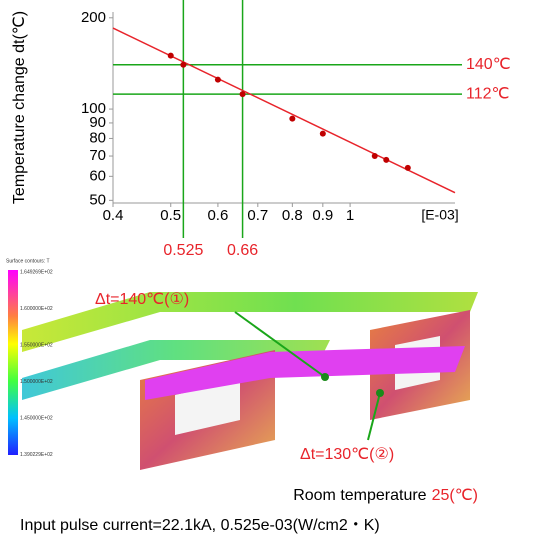 The image size is (535, 544). What do you see at coordinates (93, 17) in the screenshot?
I see `y-tick-label: 200` at bounding box center [93, 17].